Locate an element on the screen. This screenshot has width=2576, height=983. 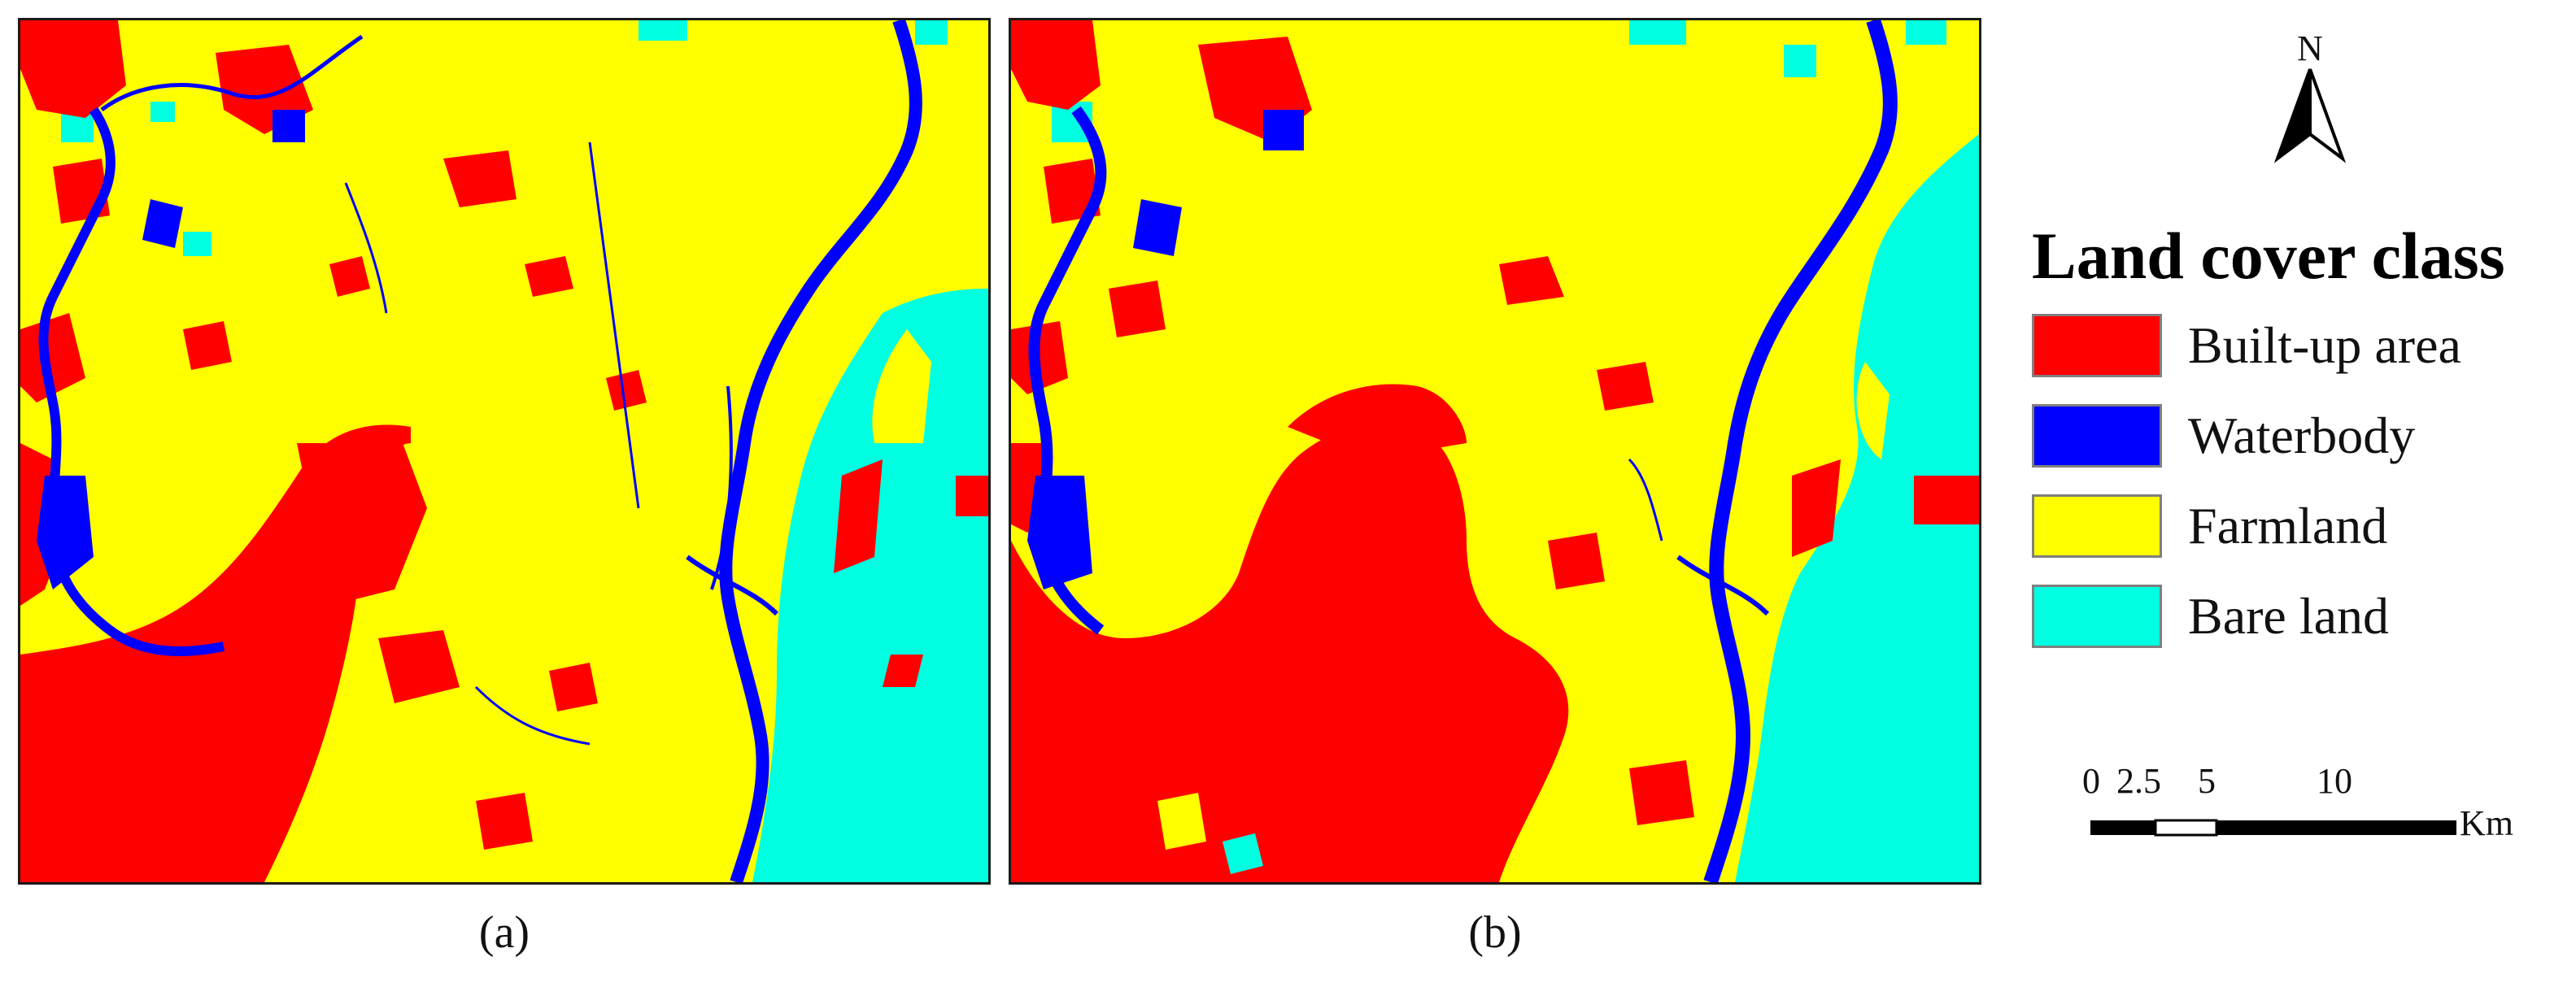
legend-swatch-built-up is located at coordinates (2097, 345).